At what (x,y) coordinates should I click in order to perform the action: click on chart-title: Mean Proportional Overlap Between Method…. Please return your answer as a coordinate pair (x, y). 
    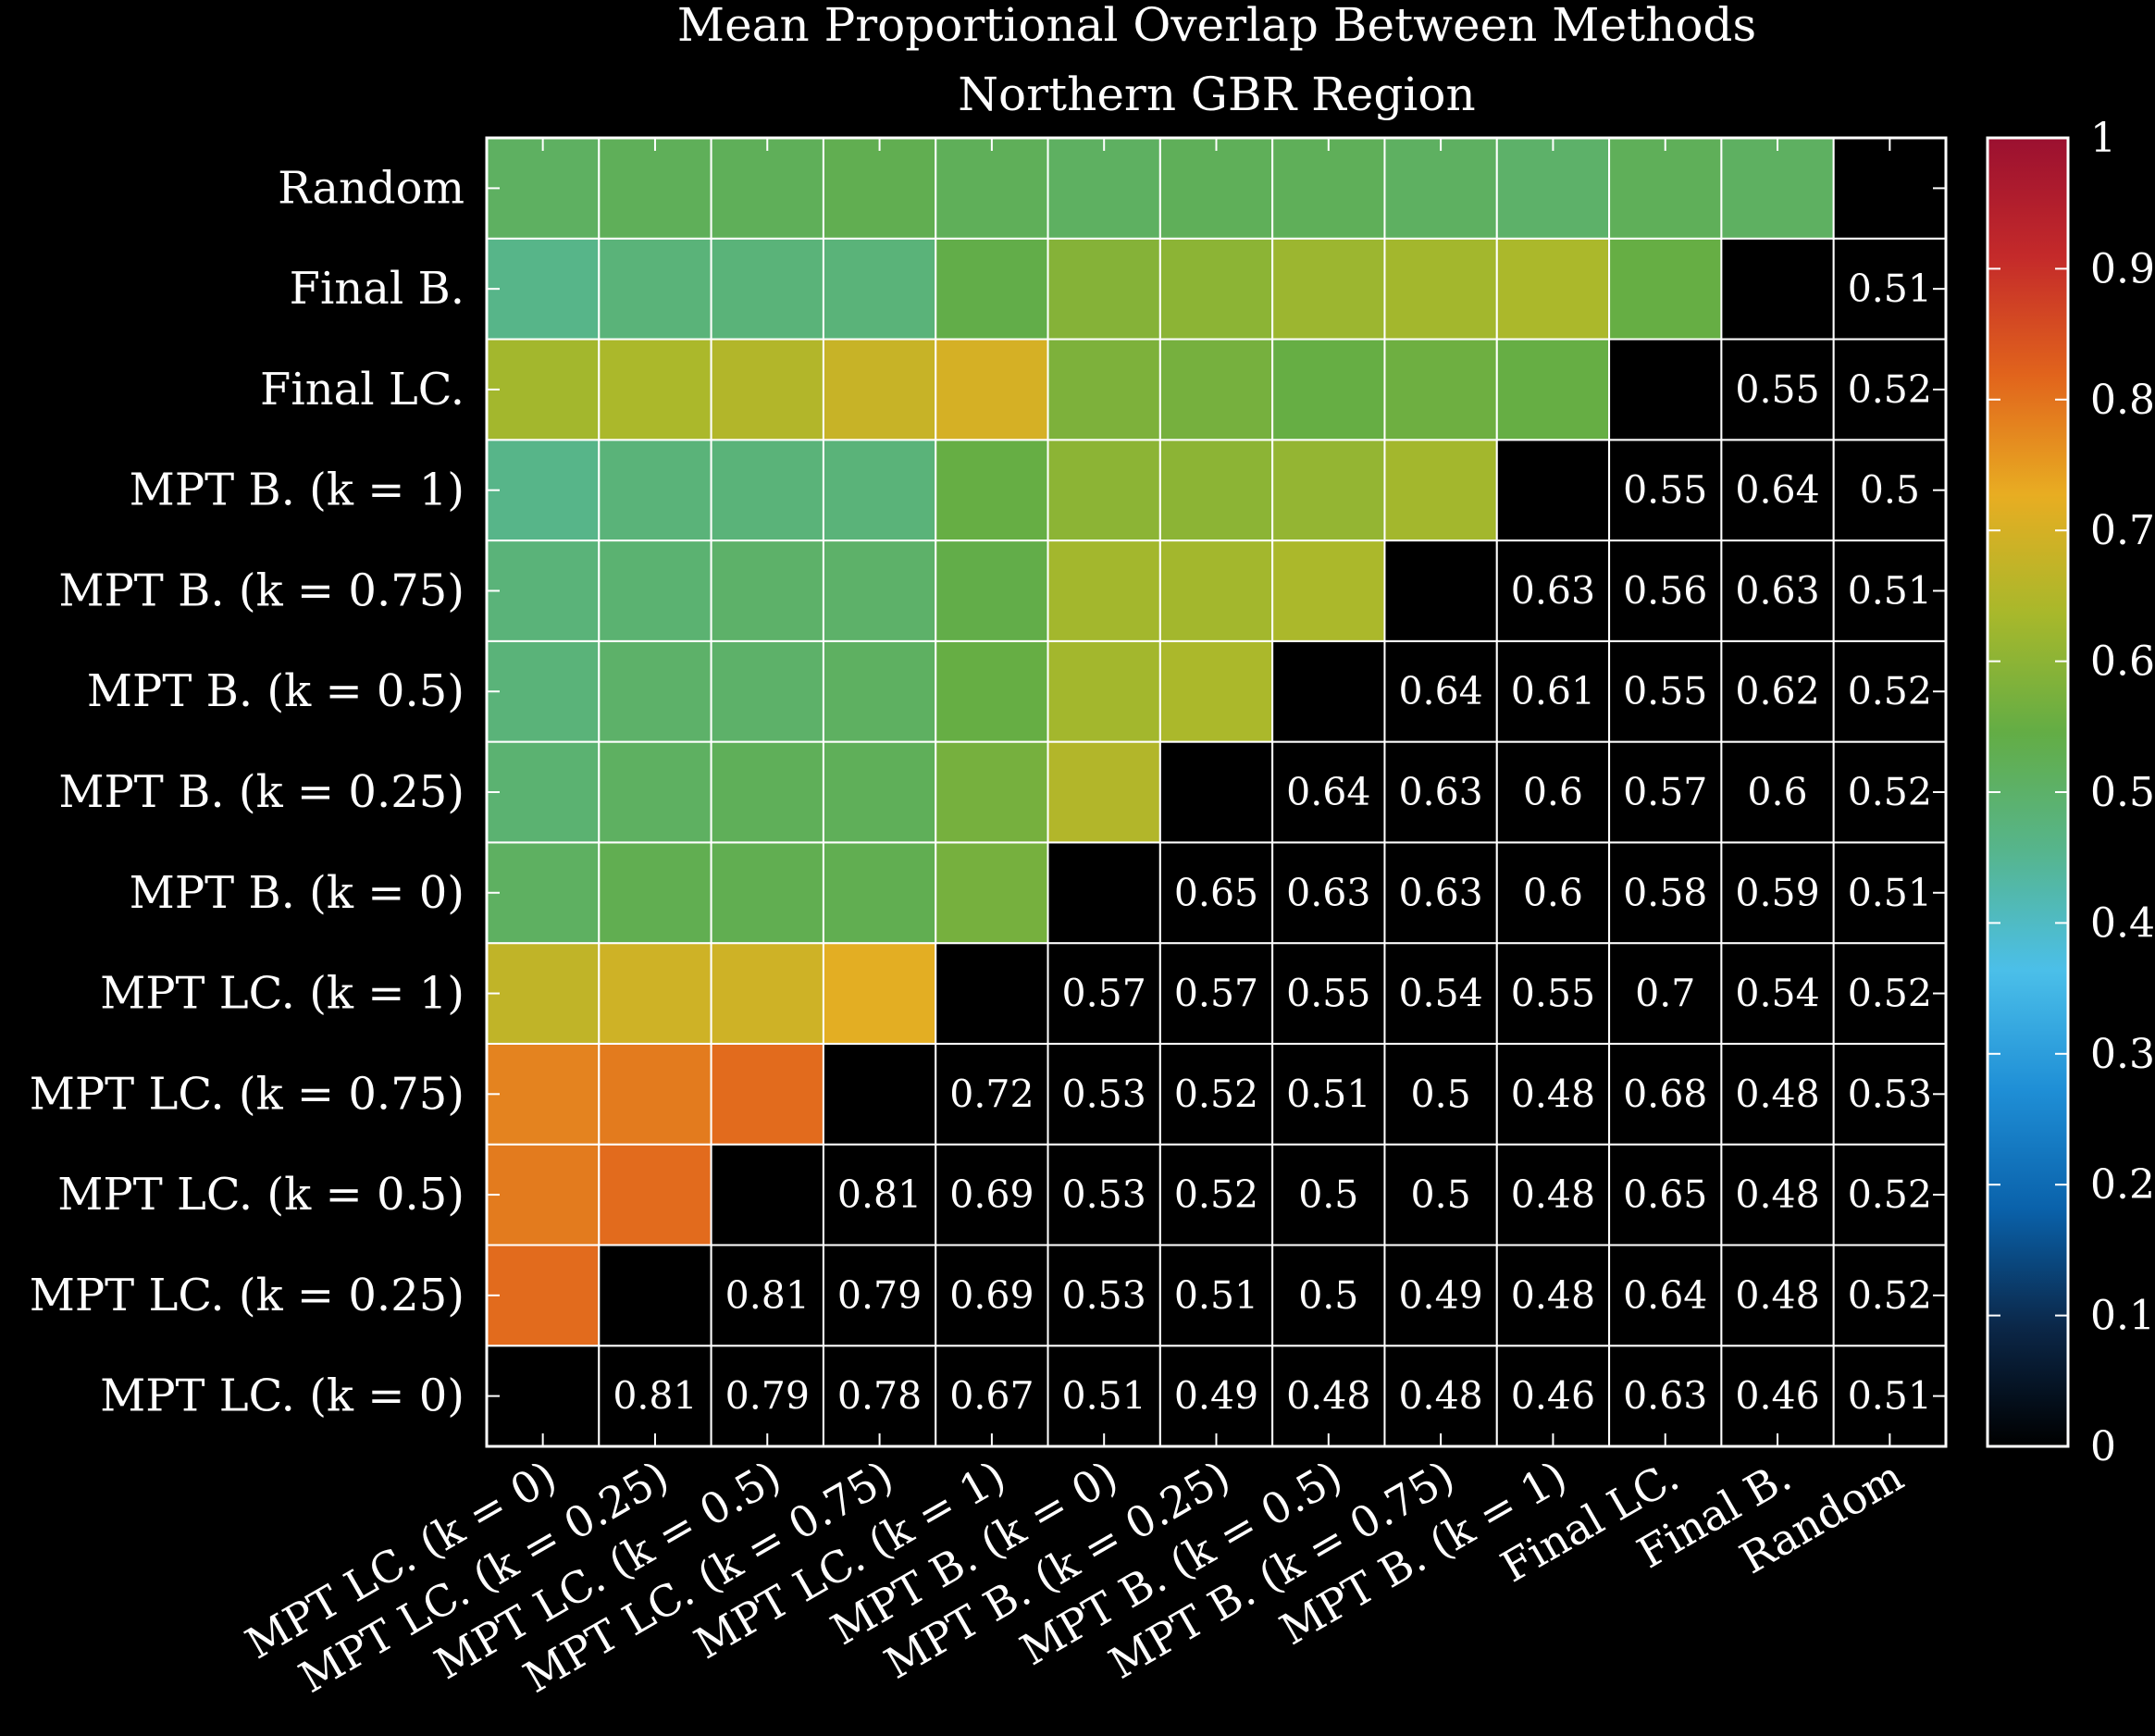
    Looking at the image, I should click on (1216, 26).